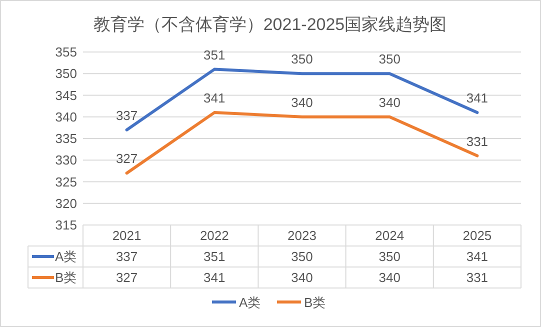 The height and width of the screenshot is (327, 541). Describe the element at coordinates (127, 158) in the screenshot. I see `annotation: 327` at that location.